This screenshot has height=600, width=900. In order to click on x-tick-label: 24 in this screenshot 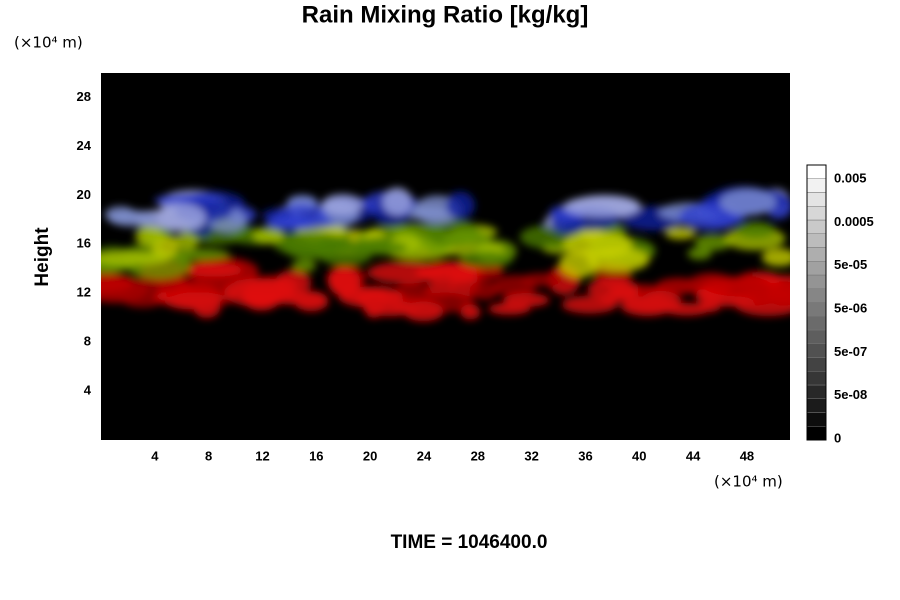, I will do `click(424, 455)`.